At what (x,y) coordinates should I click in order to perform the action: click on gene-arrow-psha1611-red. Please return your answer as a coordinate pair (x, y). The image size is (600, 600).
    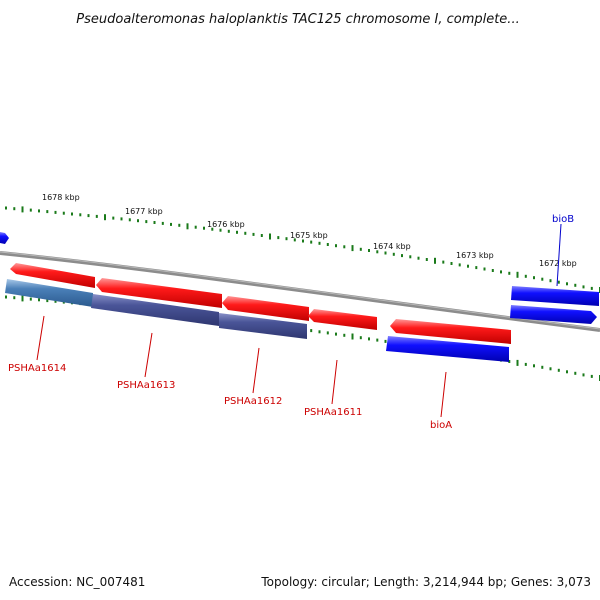
    Looking at the image, I should click on (342, 319).